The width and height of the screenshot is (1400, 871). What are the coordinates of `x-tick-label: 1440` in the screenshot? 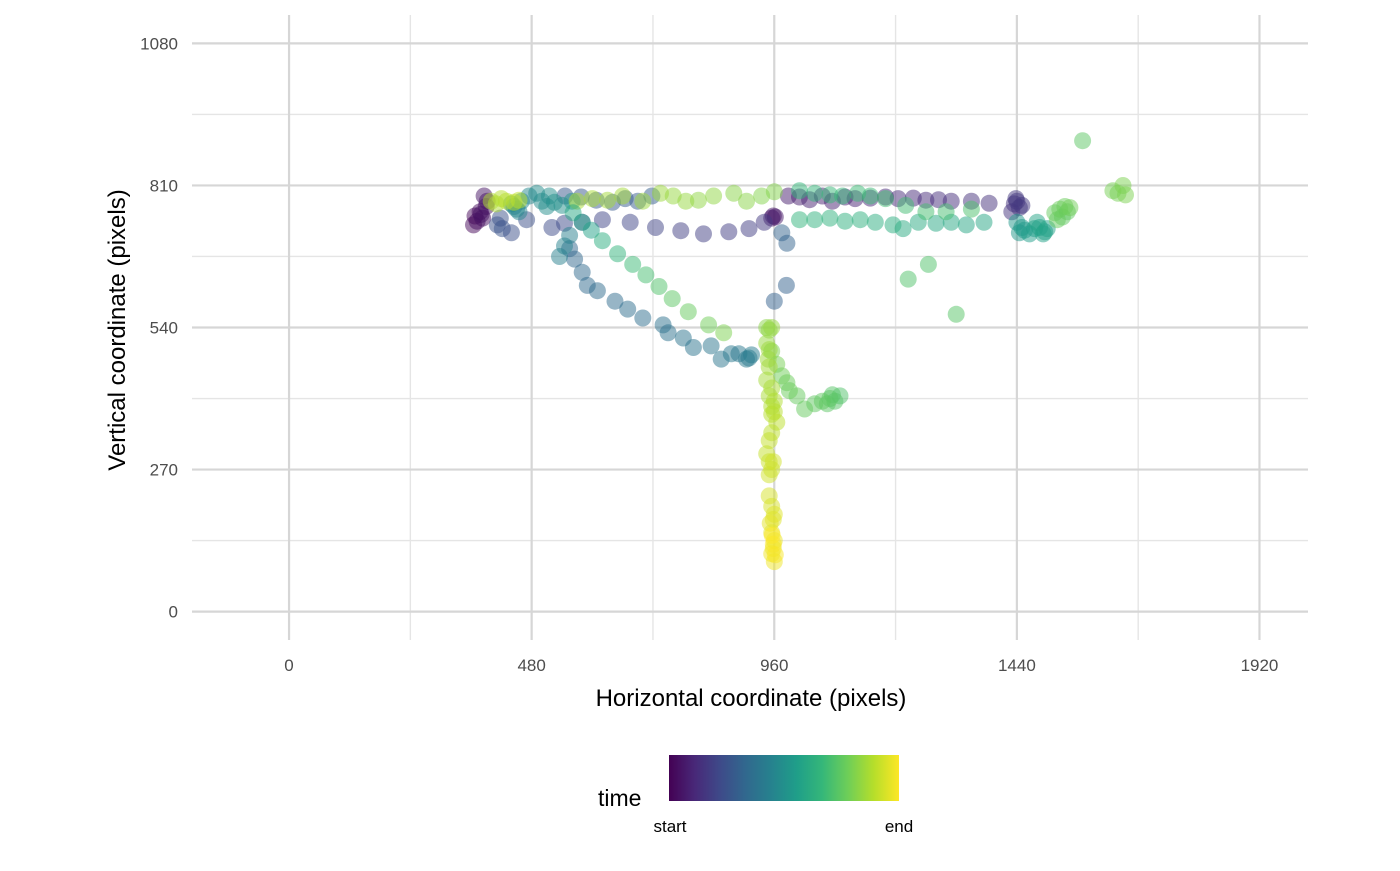 It's located at (1017, 665).